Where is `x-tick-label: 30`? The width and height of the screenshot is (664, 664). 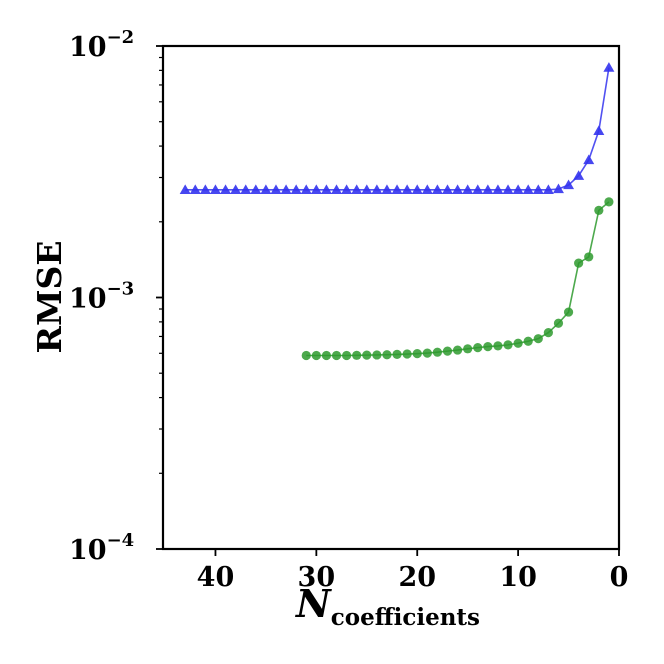
x-tick-label: 30 is located at coordinates (317, 577).